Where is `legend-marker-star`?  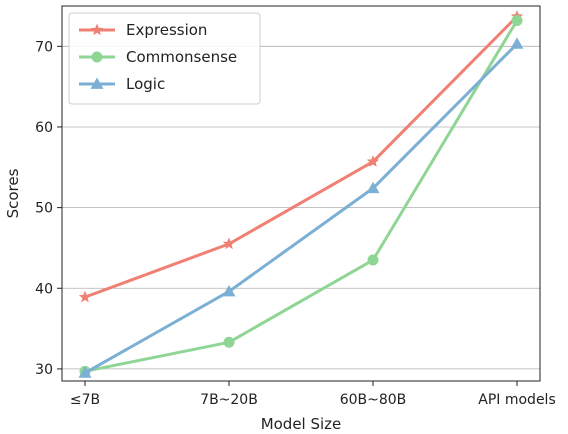
legend-marker-star is located at coordinates (97, 29).